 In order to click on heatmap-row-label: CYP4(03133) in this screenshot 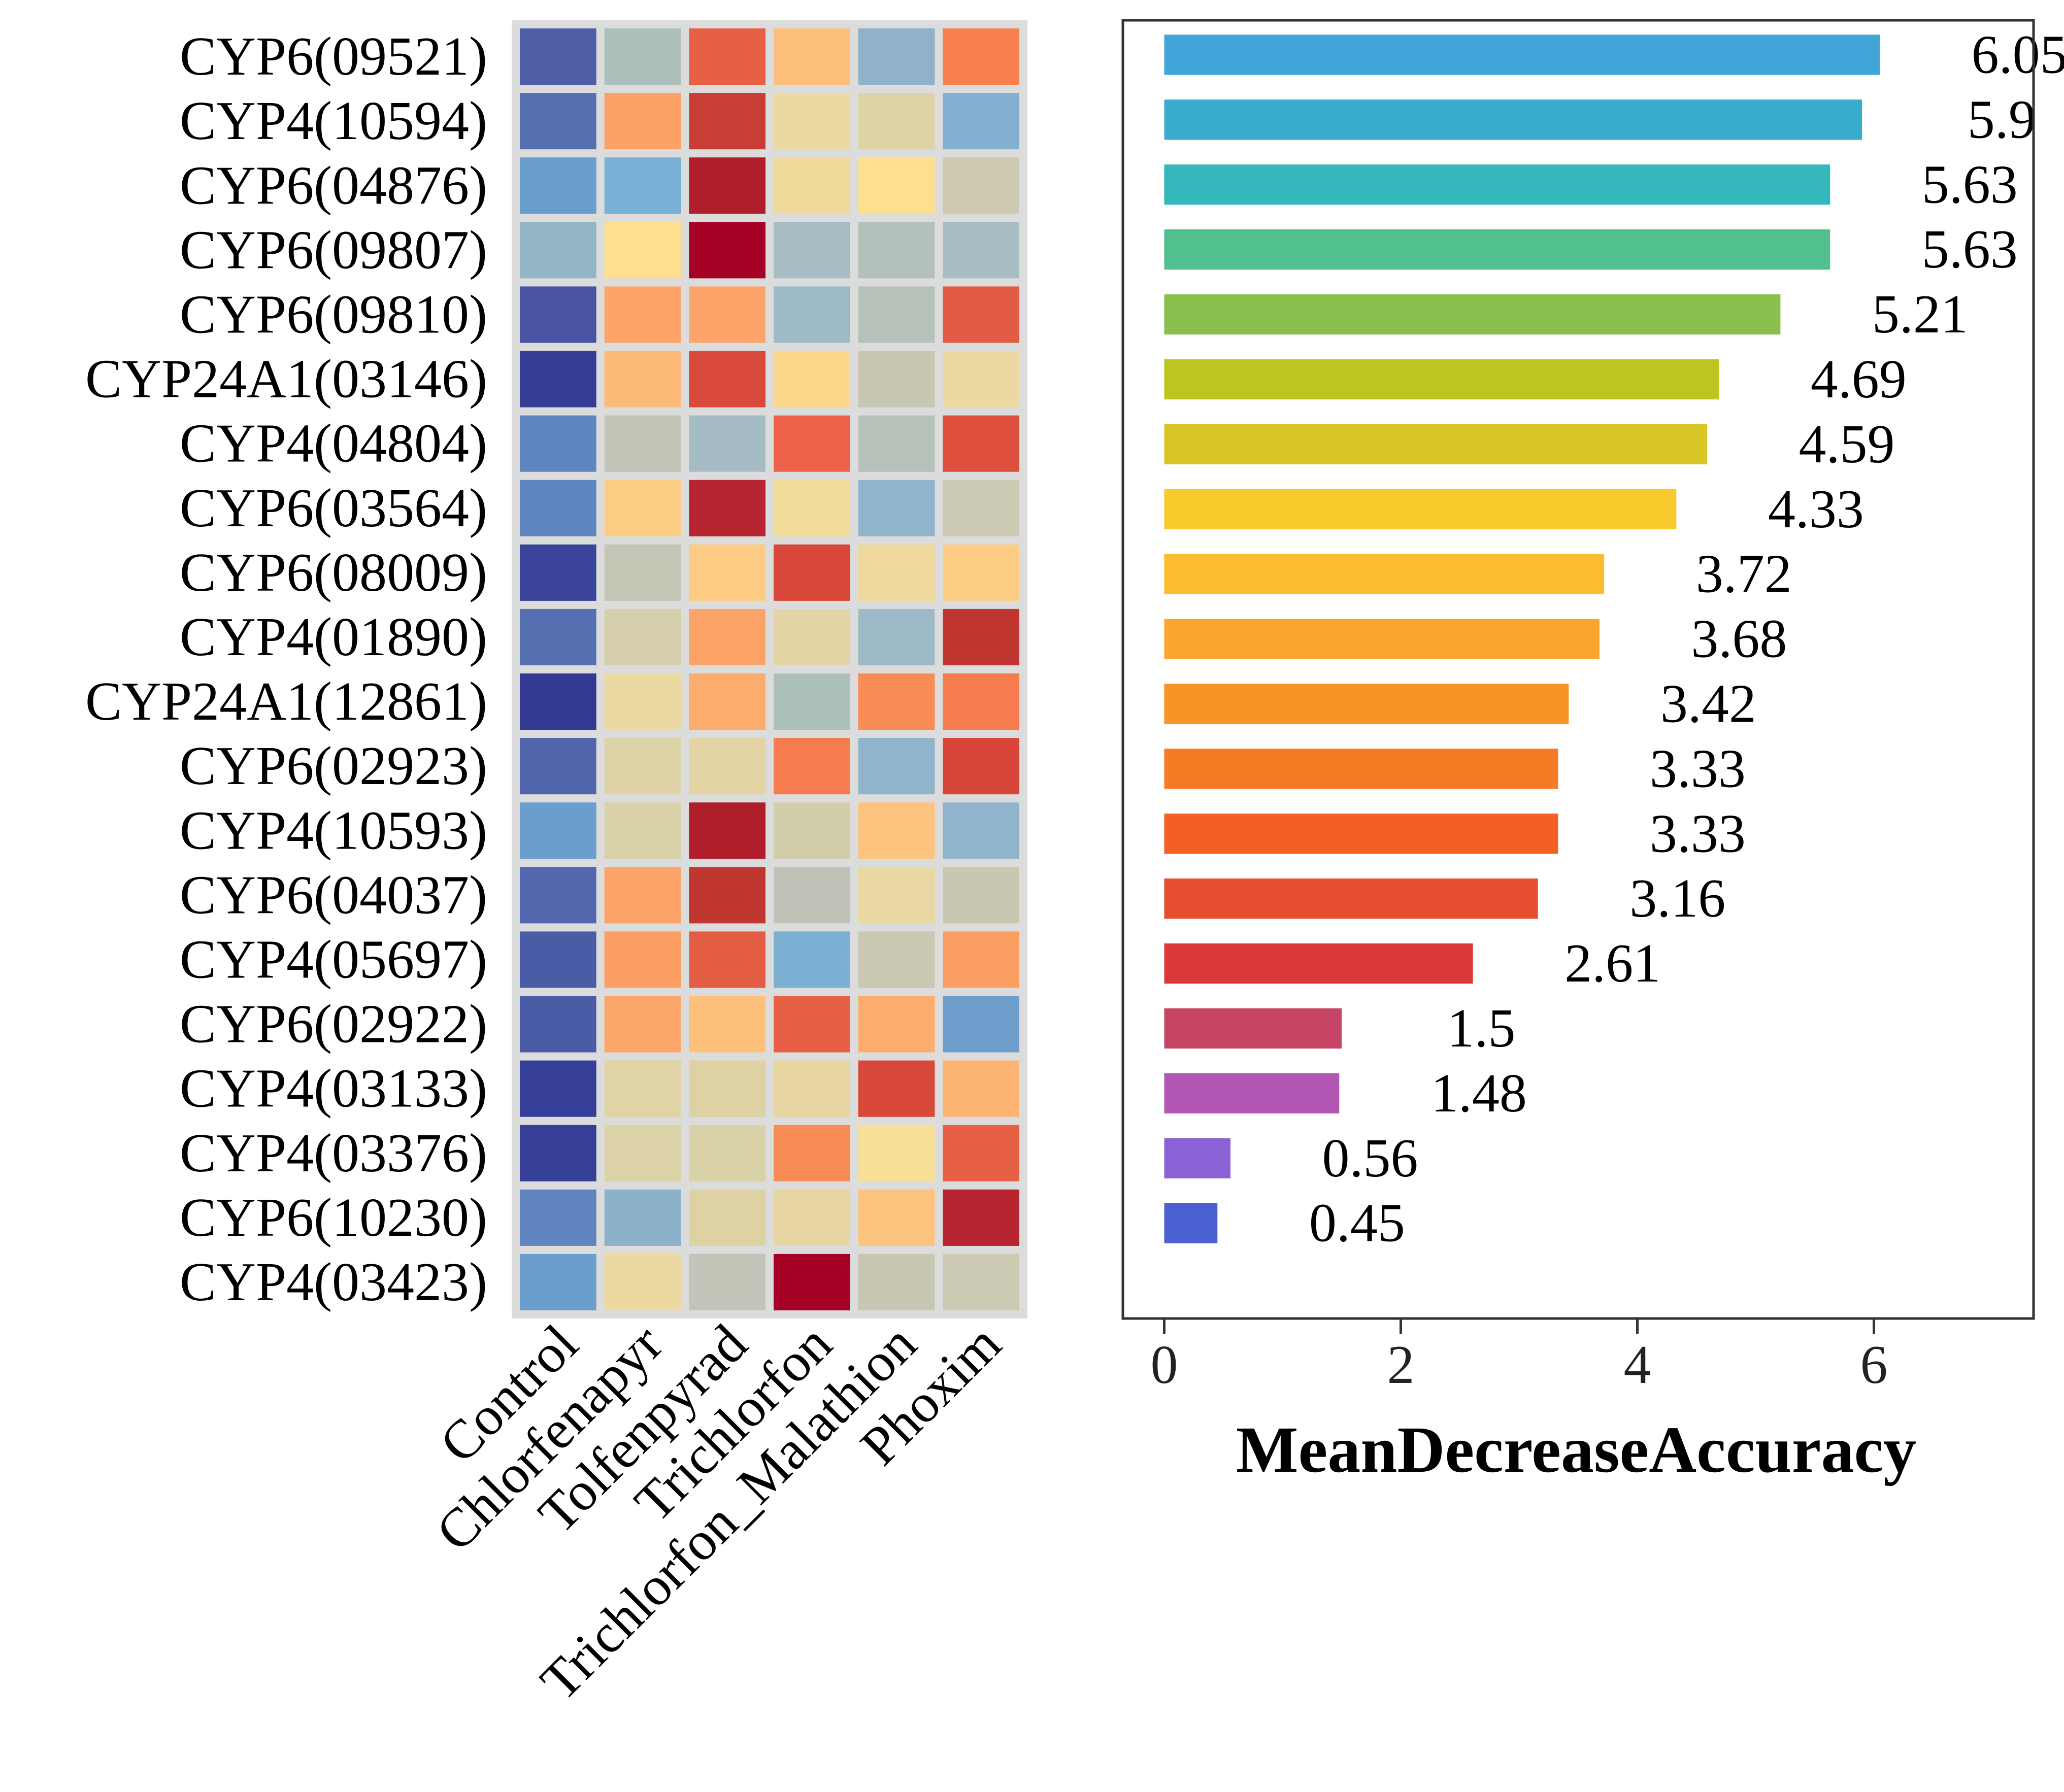, I will do `click(333, 1089)`.